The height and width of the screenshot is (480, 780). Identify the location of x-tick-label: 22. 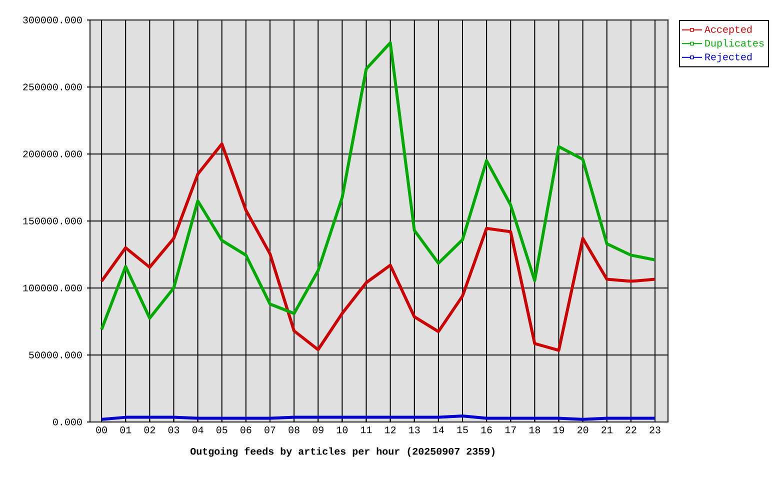
(631, 430).